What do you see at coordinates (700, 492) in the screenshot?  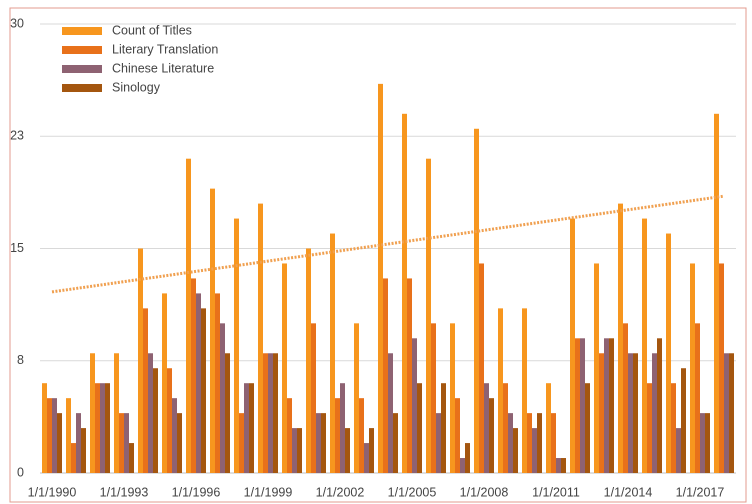 I see `x-tick-label: 1/1/2017` at bounding box center [700, 492].